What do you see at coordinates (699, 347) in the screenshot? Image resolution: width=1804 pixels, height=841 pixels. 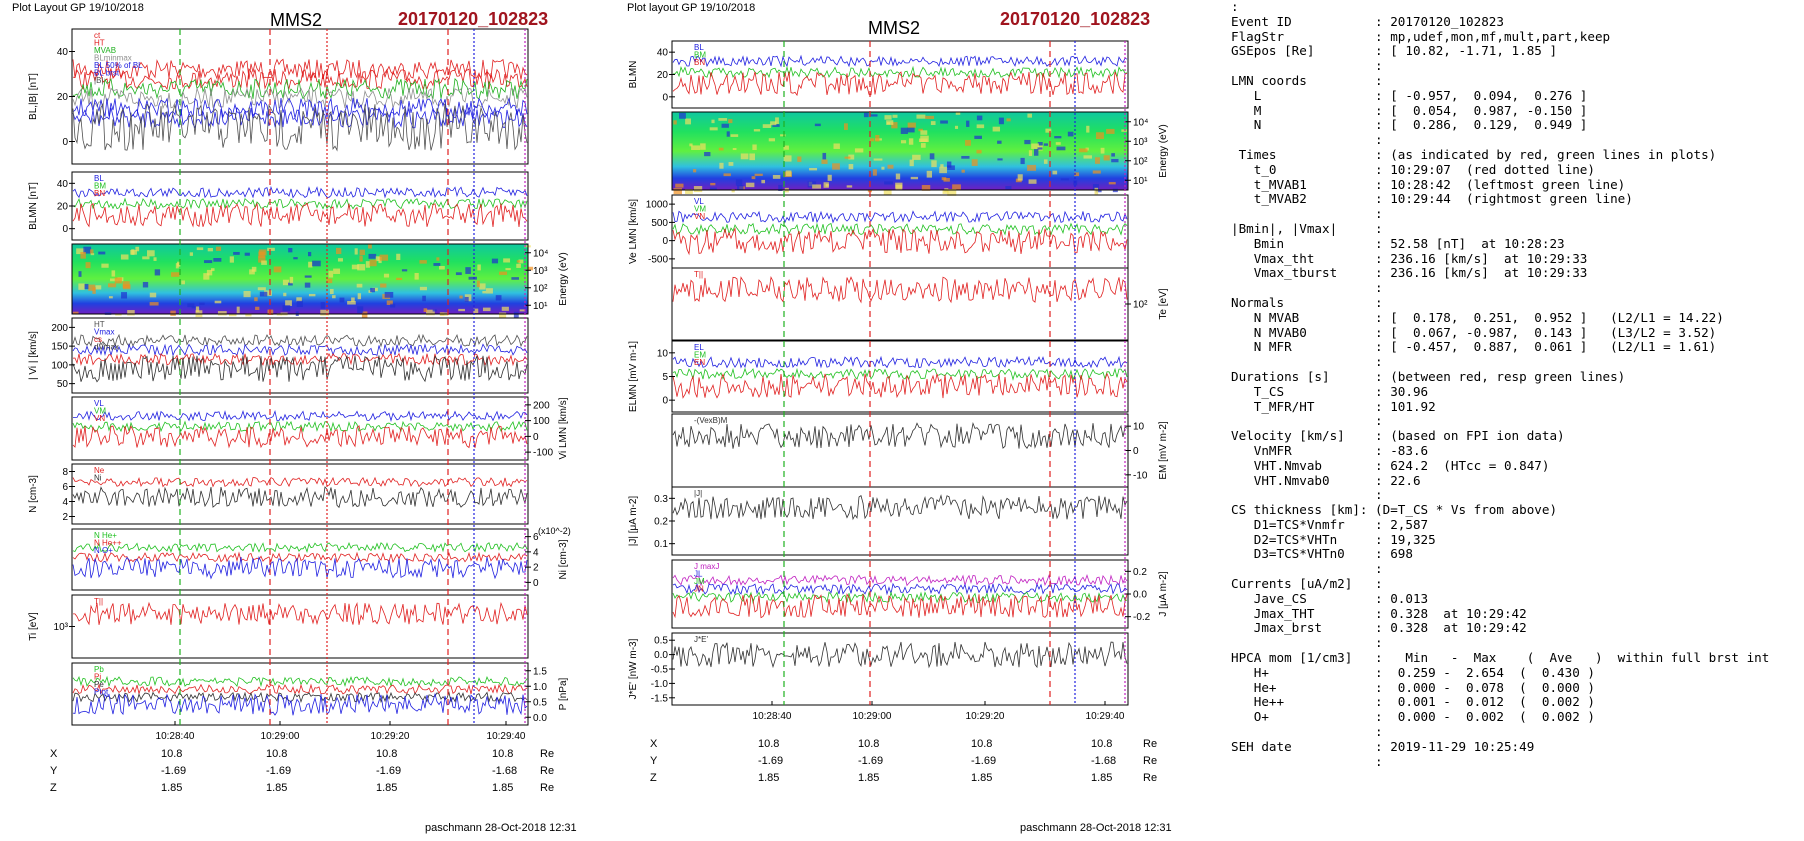 I see `legend-entry: EL` at bounding box center [699, 347].